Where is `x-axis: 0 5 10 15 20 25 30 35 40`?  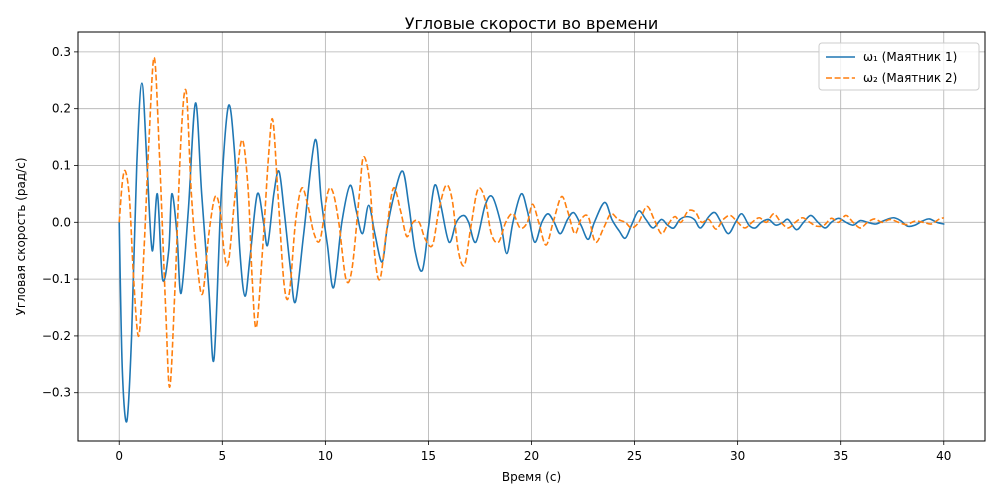 x-axis: 0 5 10 15 20 25 30 35 40 is located at coordinates (533, 452).